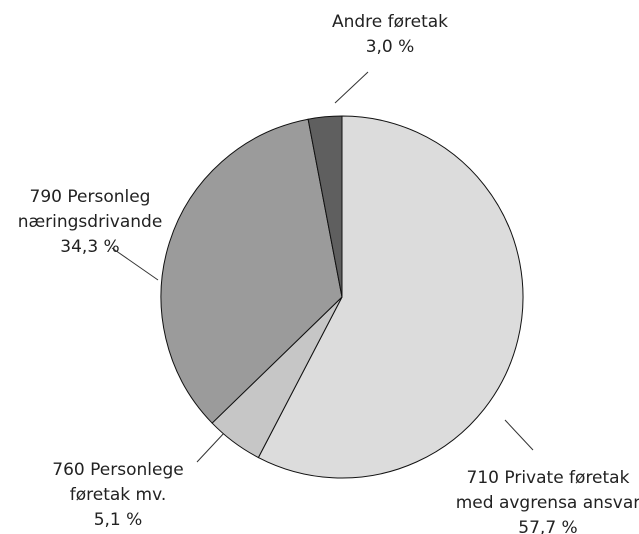  Describe the element at coordinates (117, 470) in the screenshot. I see `slice-label: 760 Personlege` at that location.